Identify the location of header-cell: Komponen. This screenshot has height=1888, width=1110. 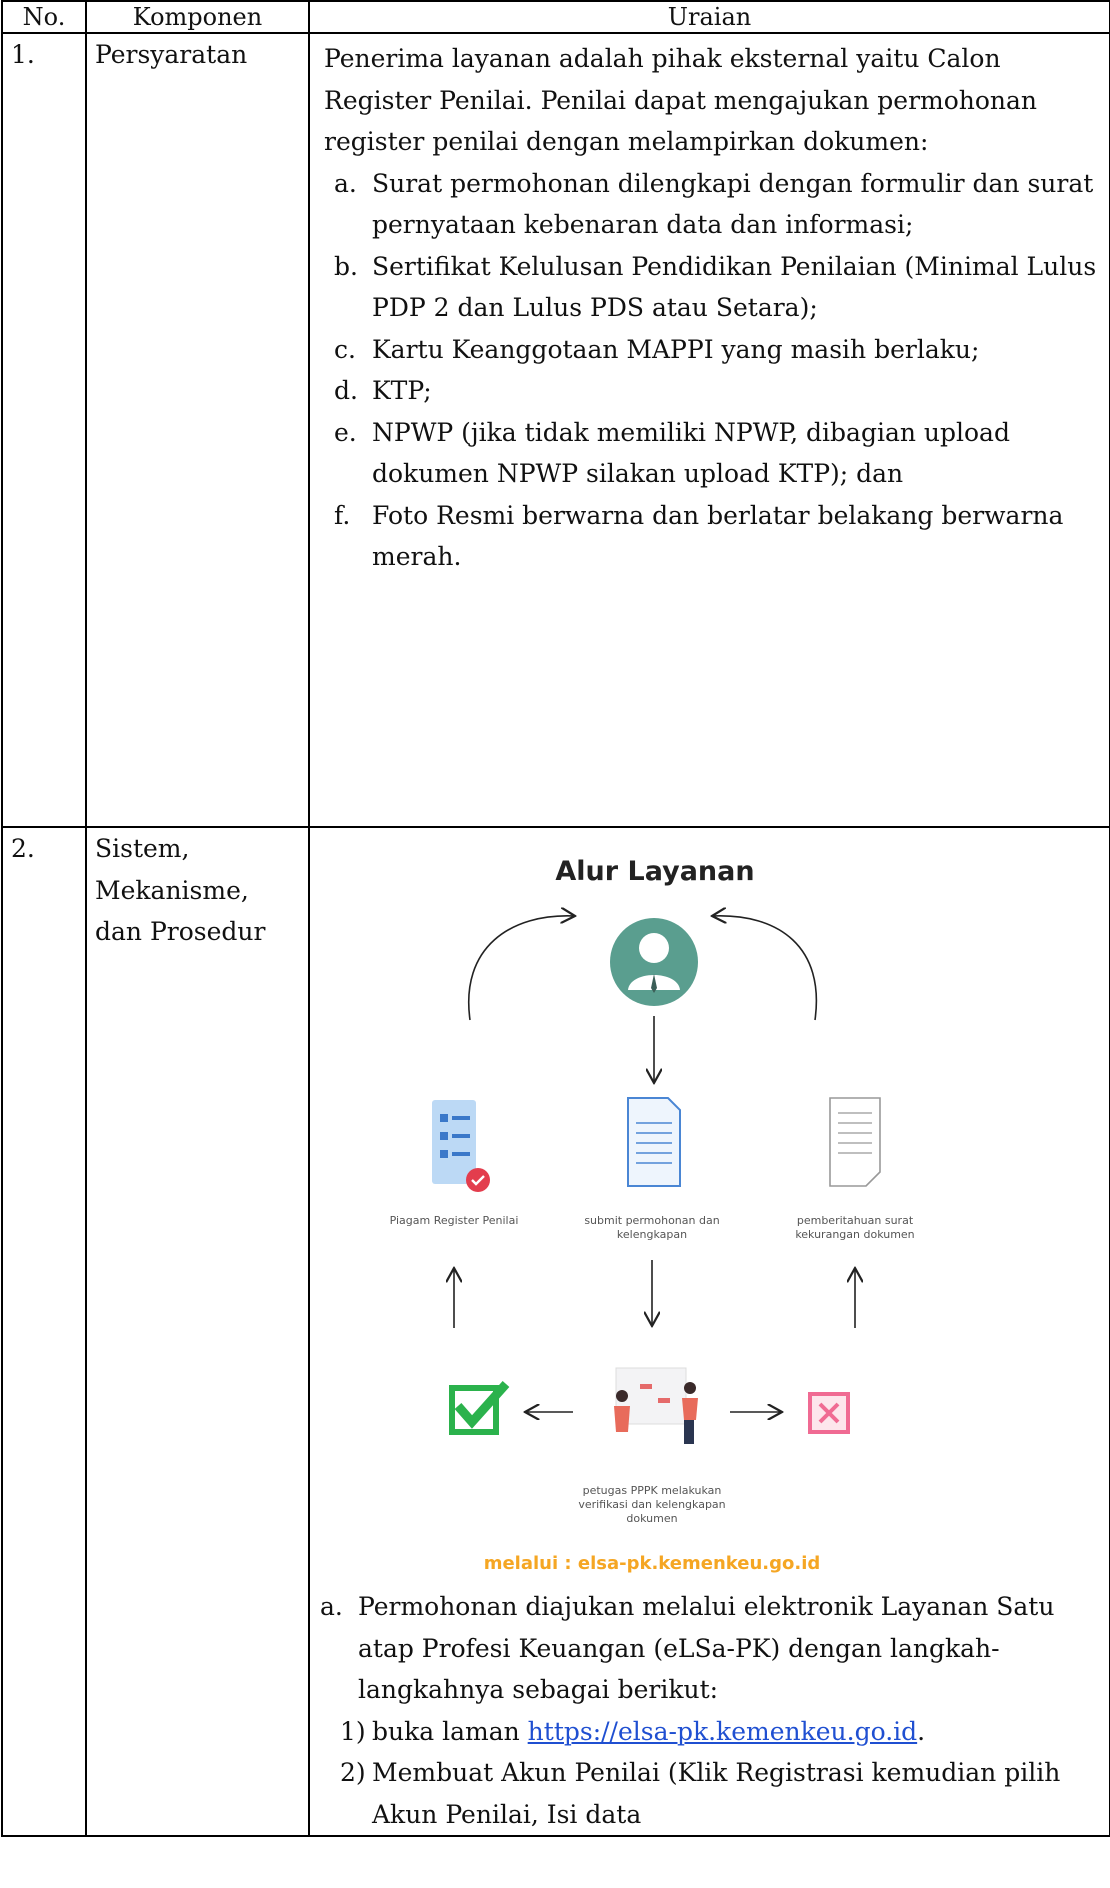
(197, 17).